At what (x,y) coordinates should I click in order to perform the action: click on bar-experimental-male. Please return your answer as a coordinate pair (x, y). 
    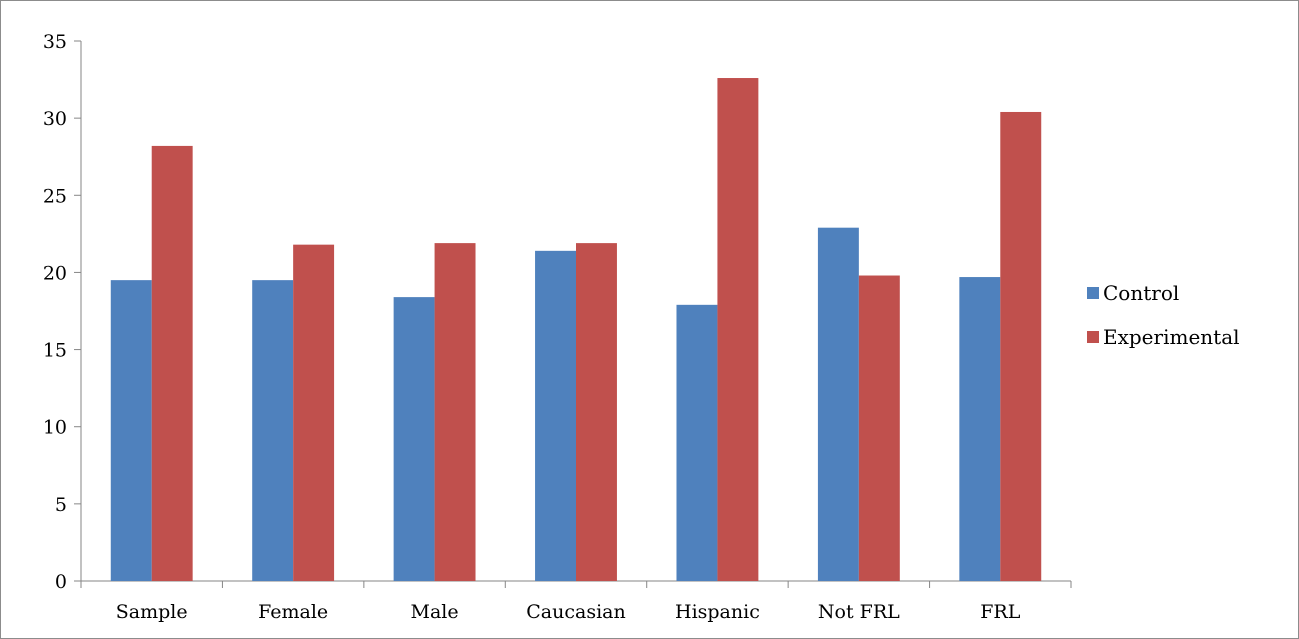
    Looking at the image, I should click on (455, 412).